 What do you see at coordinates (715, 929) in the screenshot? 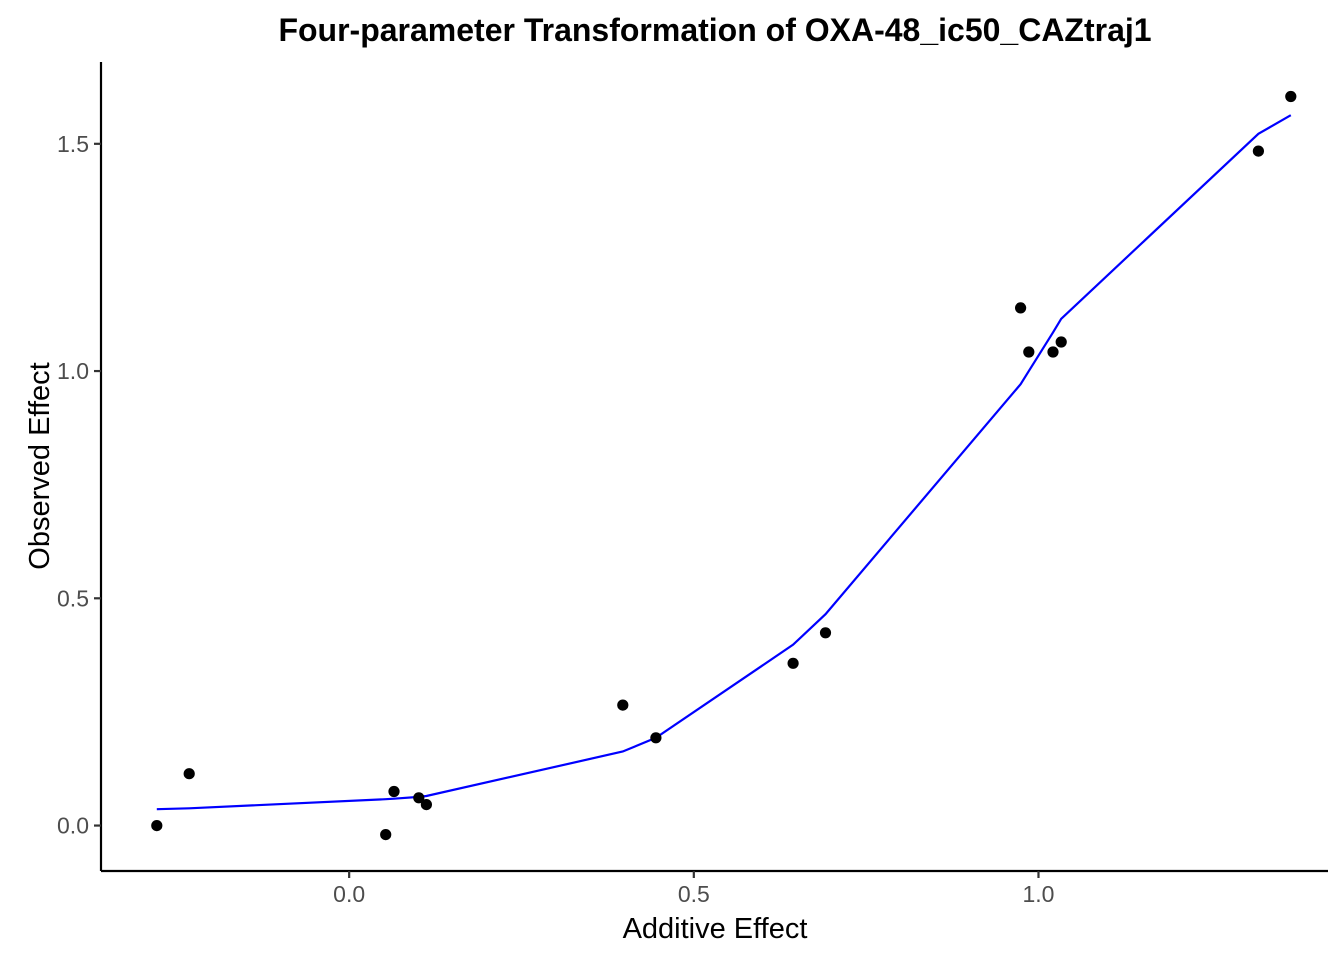
I see `x-axis-label: Additive Effect` at bounding box center [715, 929].